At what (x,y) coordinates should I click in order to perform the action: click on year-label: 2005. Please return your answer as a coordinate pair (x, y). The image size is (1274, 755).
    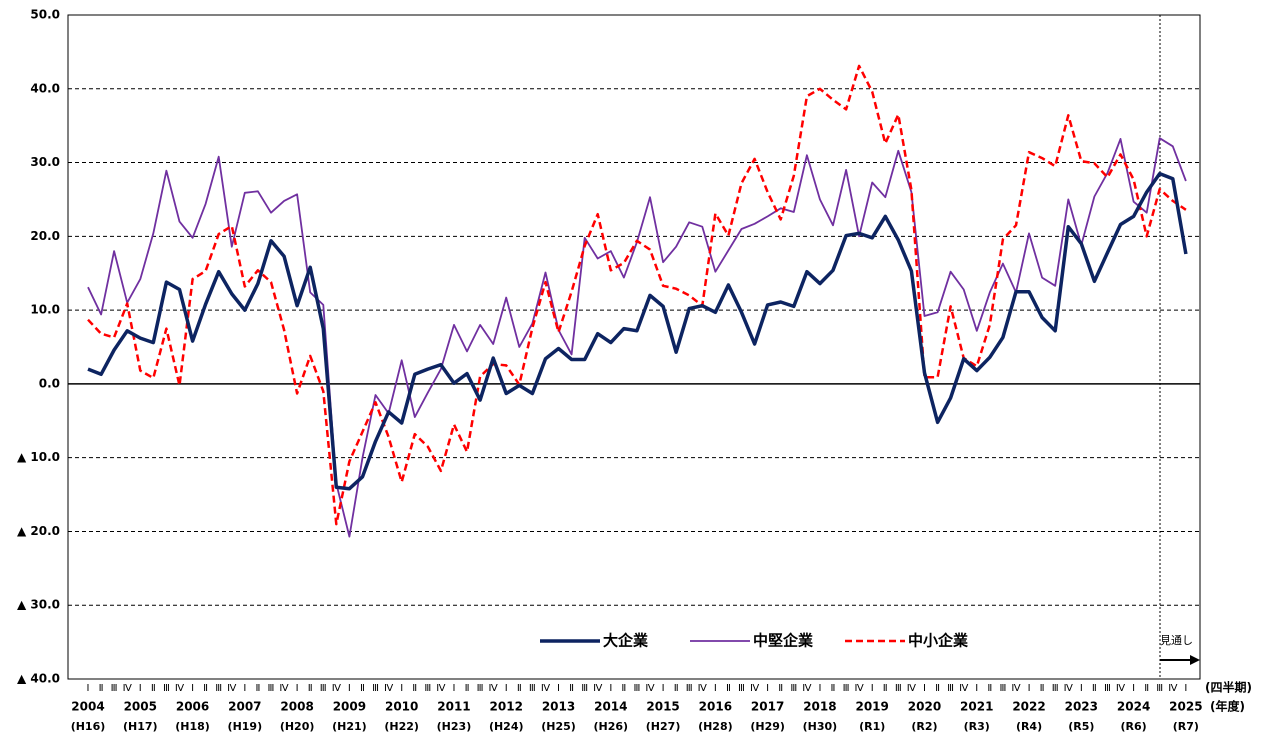
    Looking at the image, I should click on (140, 707).